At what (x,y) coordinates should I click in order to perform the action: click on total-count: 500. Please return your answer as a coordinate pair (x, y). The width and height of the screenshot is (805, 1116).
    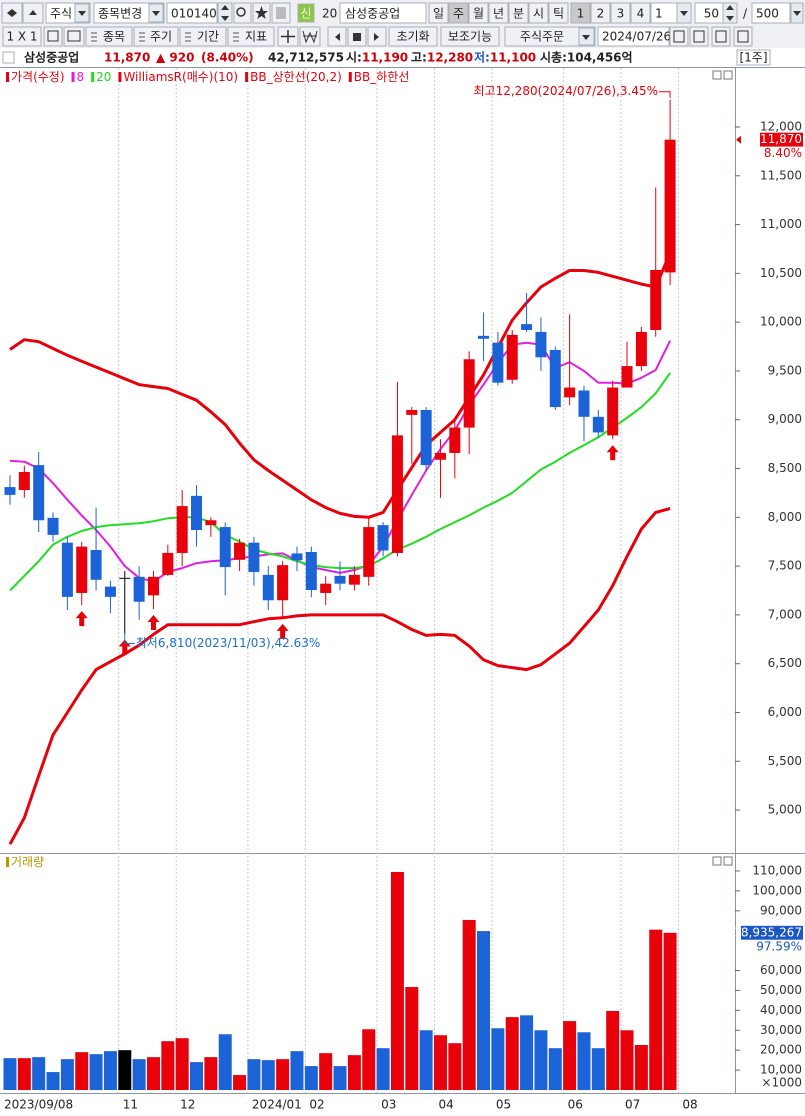
    Looking at the image, I should click on (767, 14).